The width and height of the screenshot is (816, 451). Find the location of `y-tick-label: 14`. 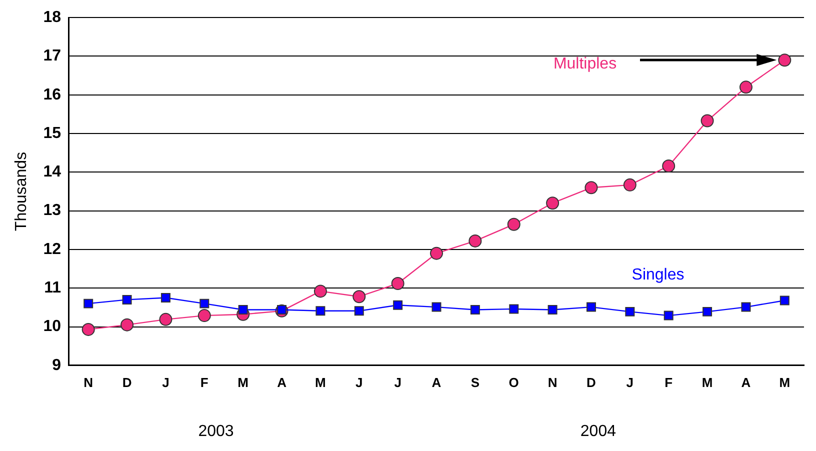

y-tick-label: 14 is located at coordinates (52, 172).